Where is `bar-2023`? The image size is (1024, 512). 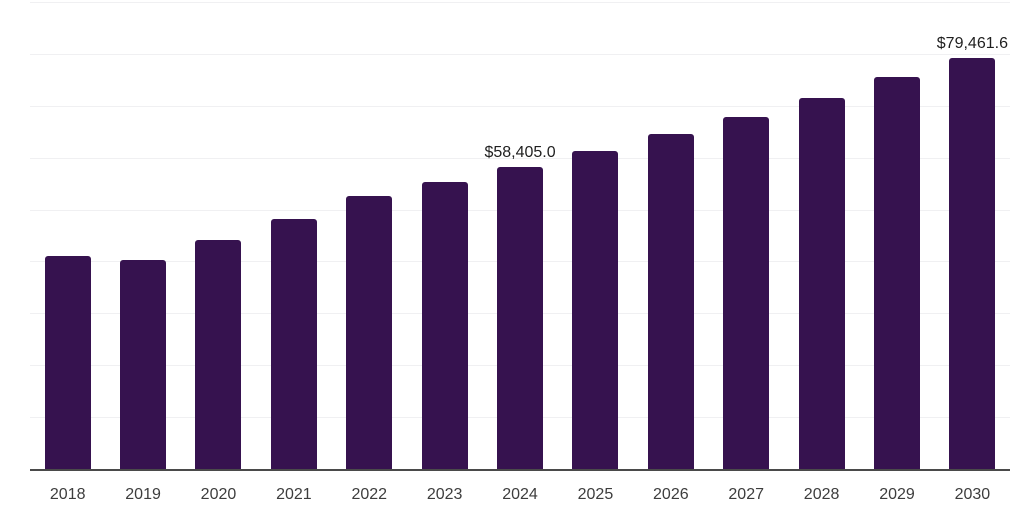 bar-2023 is located at coordinates (444, 325).